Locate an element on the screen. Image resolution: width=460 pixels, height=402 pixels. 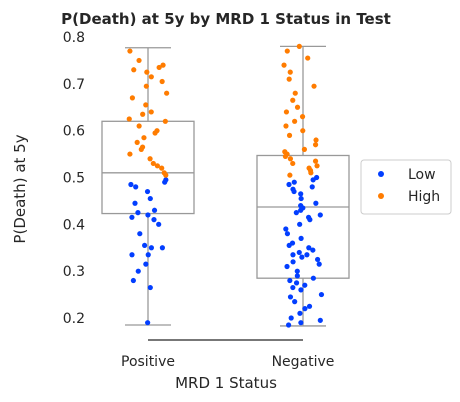
y-tick-label: 0.2 is located at coordinates (74, 319).